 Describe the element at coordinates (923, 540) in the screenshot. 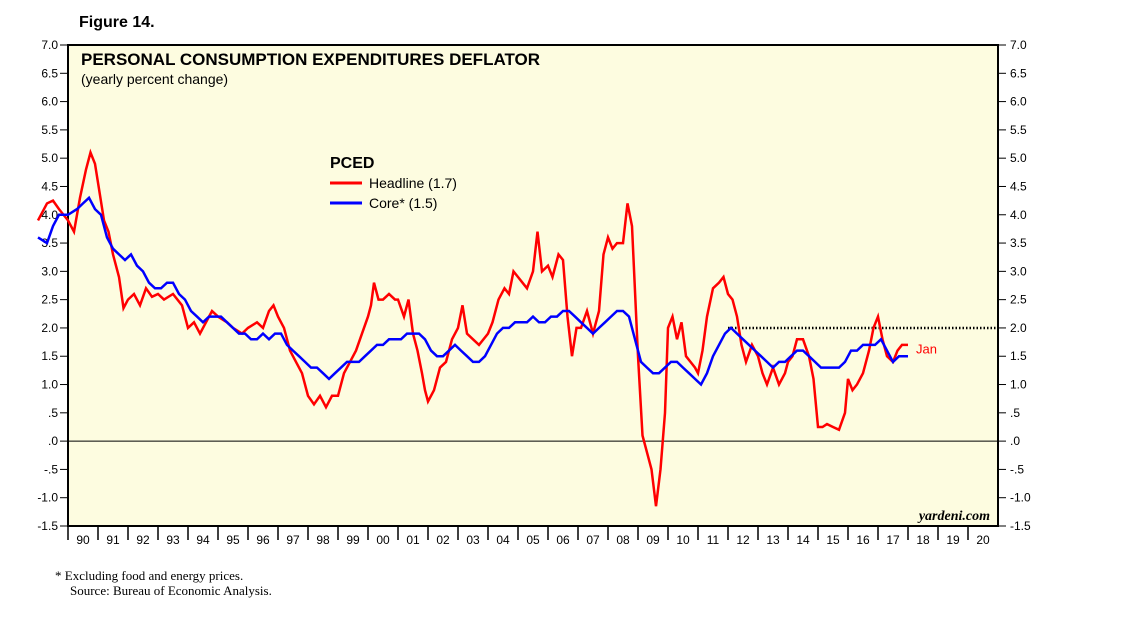

I see `x-tick-label: 18` at that location.